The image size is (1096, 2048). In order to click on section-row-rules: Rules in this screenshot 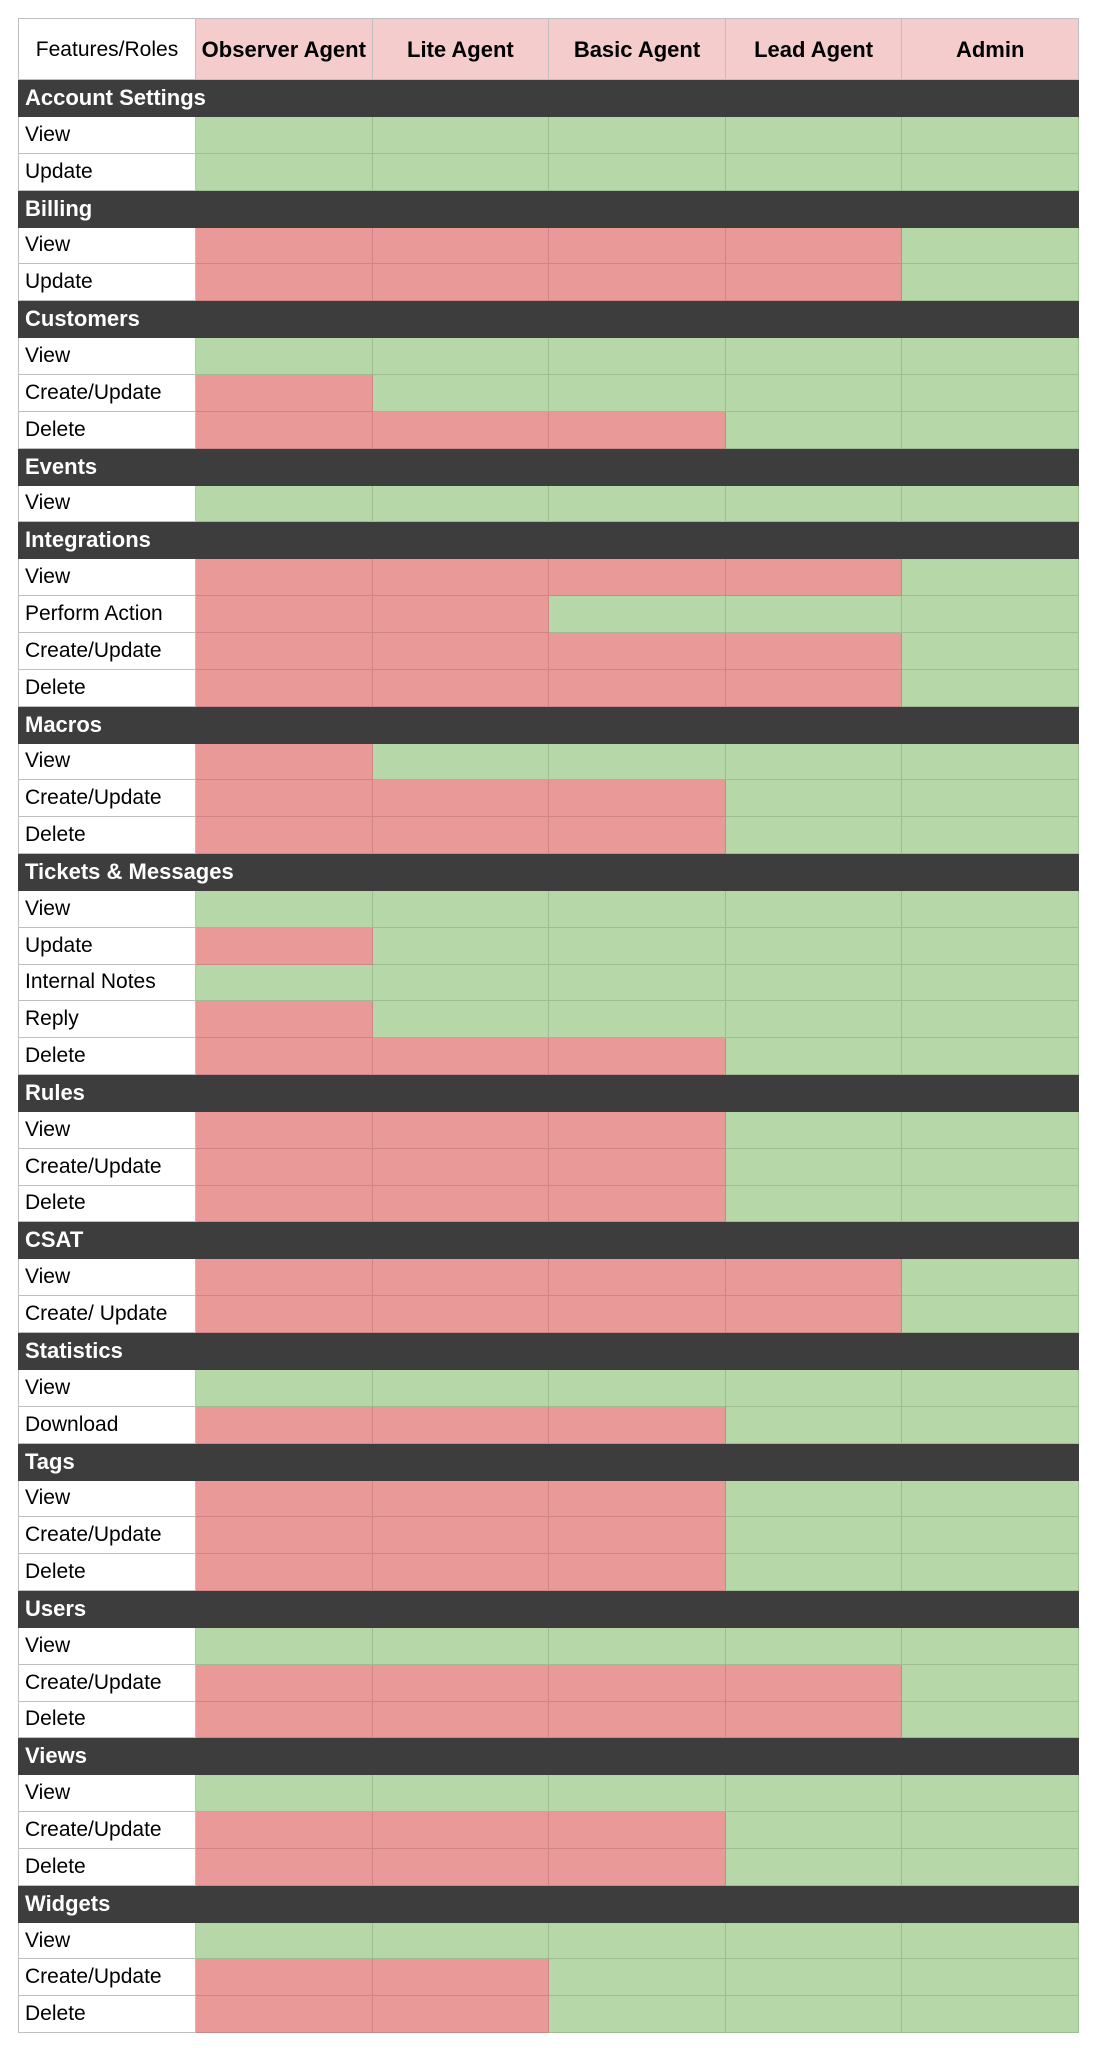, I will do `click(548, 1092)`.